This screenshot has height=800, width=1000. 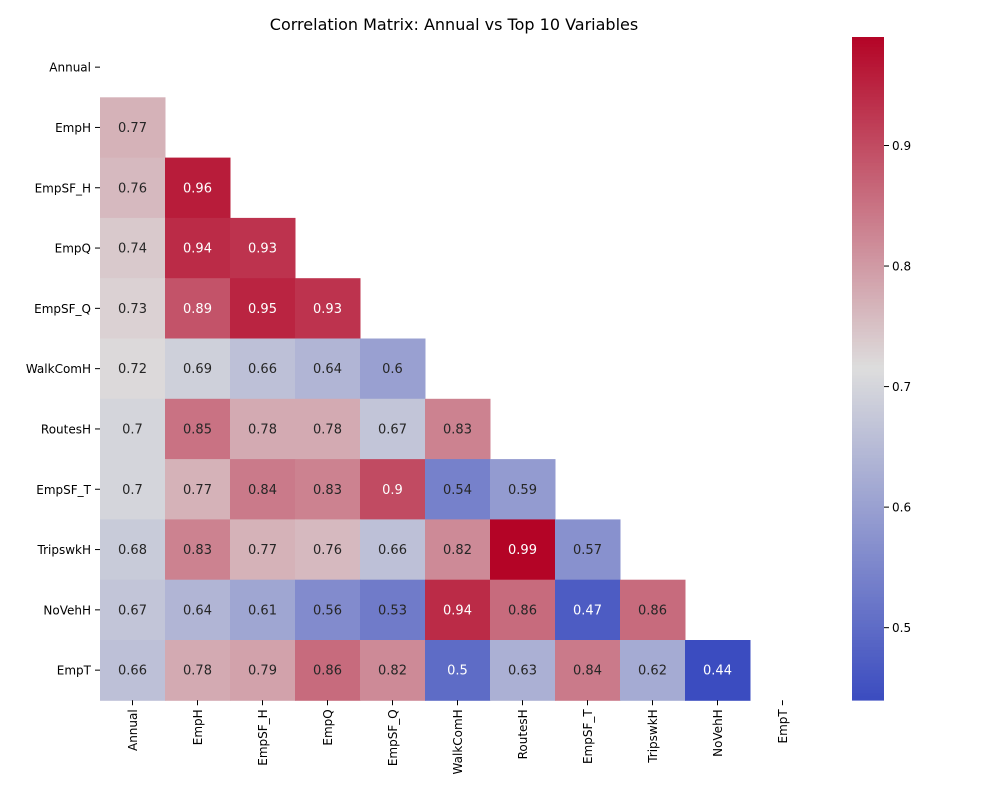 I want to click on cell-value-label: 0.6, so click(x=392, y=369).